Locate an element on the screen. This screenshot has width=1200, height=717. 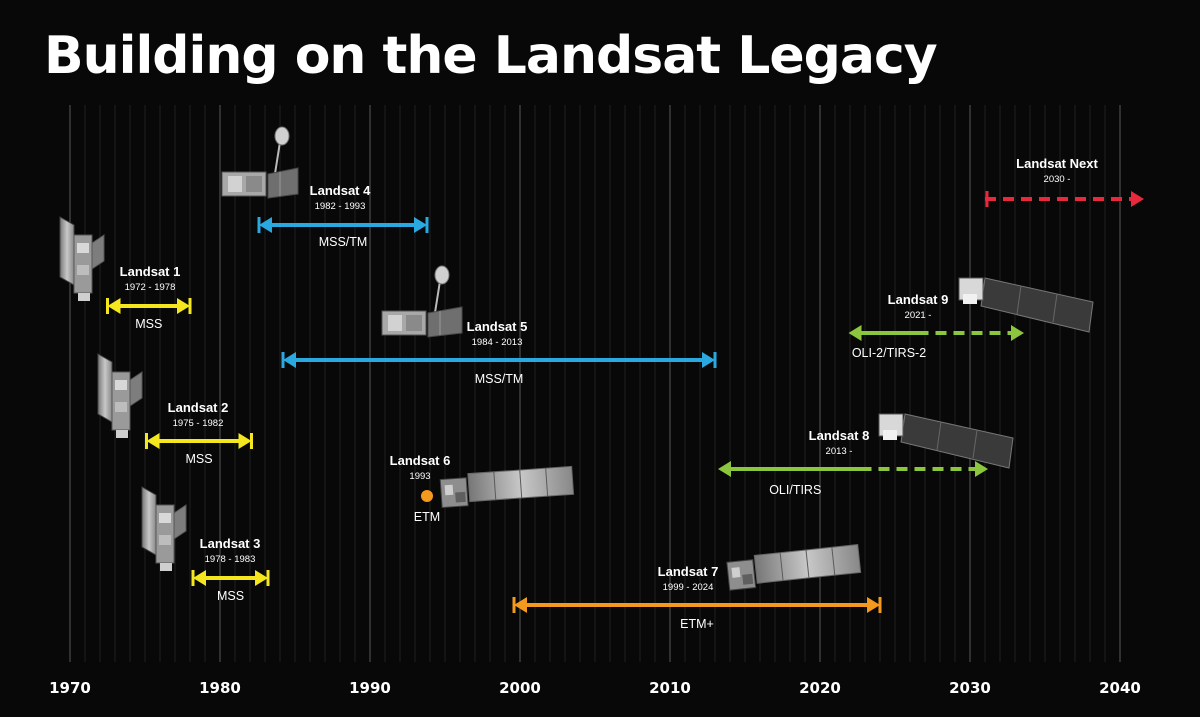
landsat-3-name-label: Landsat 3 is located at coordinates (230, 543).